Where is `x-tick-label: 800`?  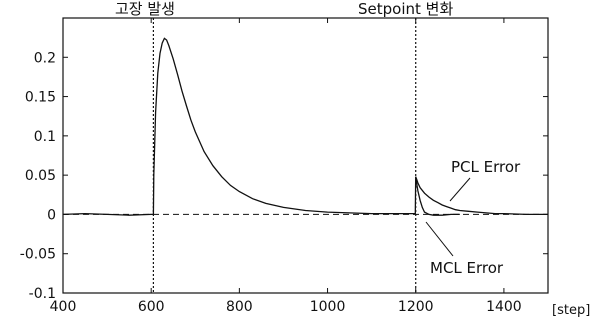
x-tick-label: 800 is located at coordinates (239, 307).